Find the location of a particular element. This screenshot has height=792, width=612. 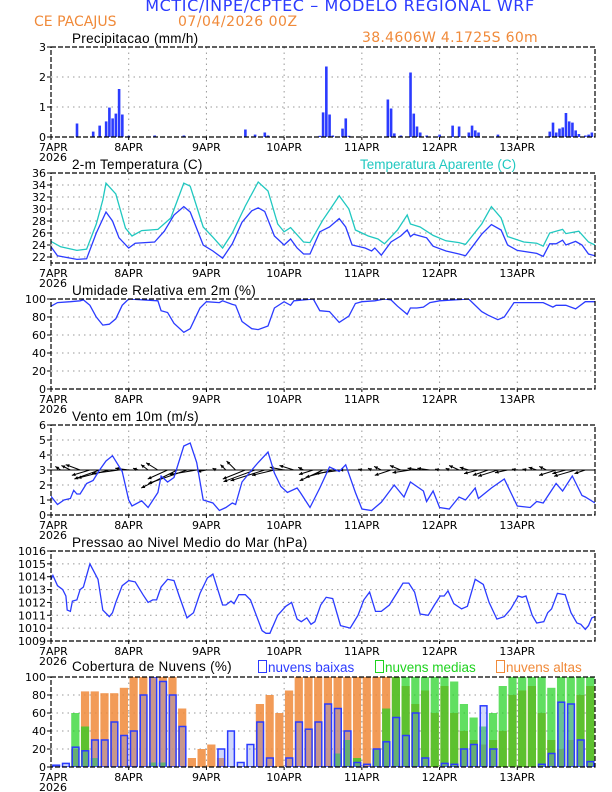

y-tick-label: 40 is located at coordinates (39, 731).